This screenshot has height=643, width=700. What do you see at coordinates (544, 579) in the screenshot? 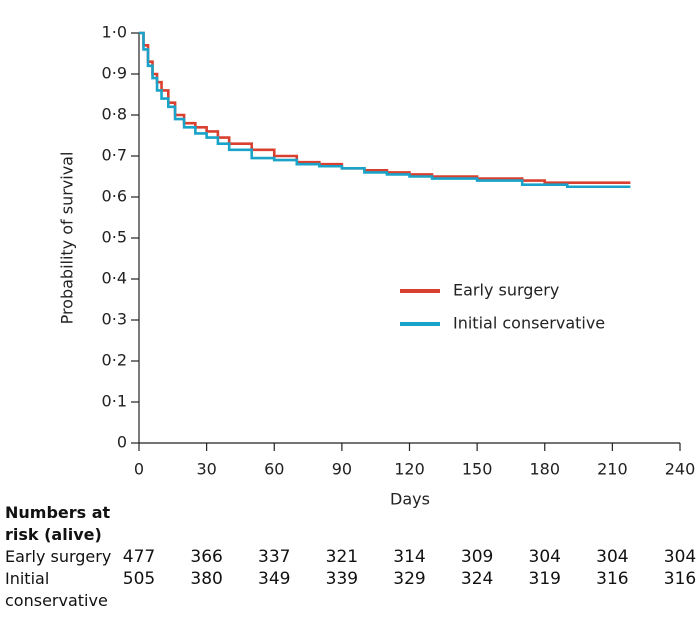
I see `risk-count: 319` at bounding box center [544, 579].